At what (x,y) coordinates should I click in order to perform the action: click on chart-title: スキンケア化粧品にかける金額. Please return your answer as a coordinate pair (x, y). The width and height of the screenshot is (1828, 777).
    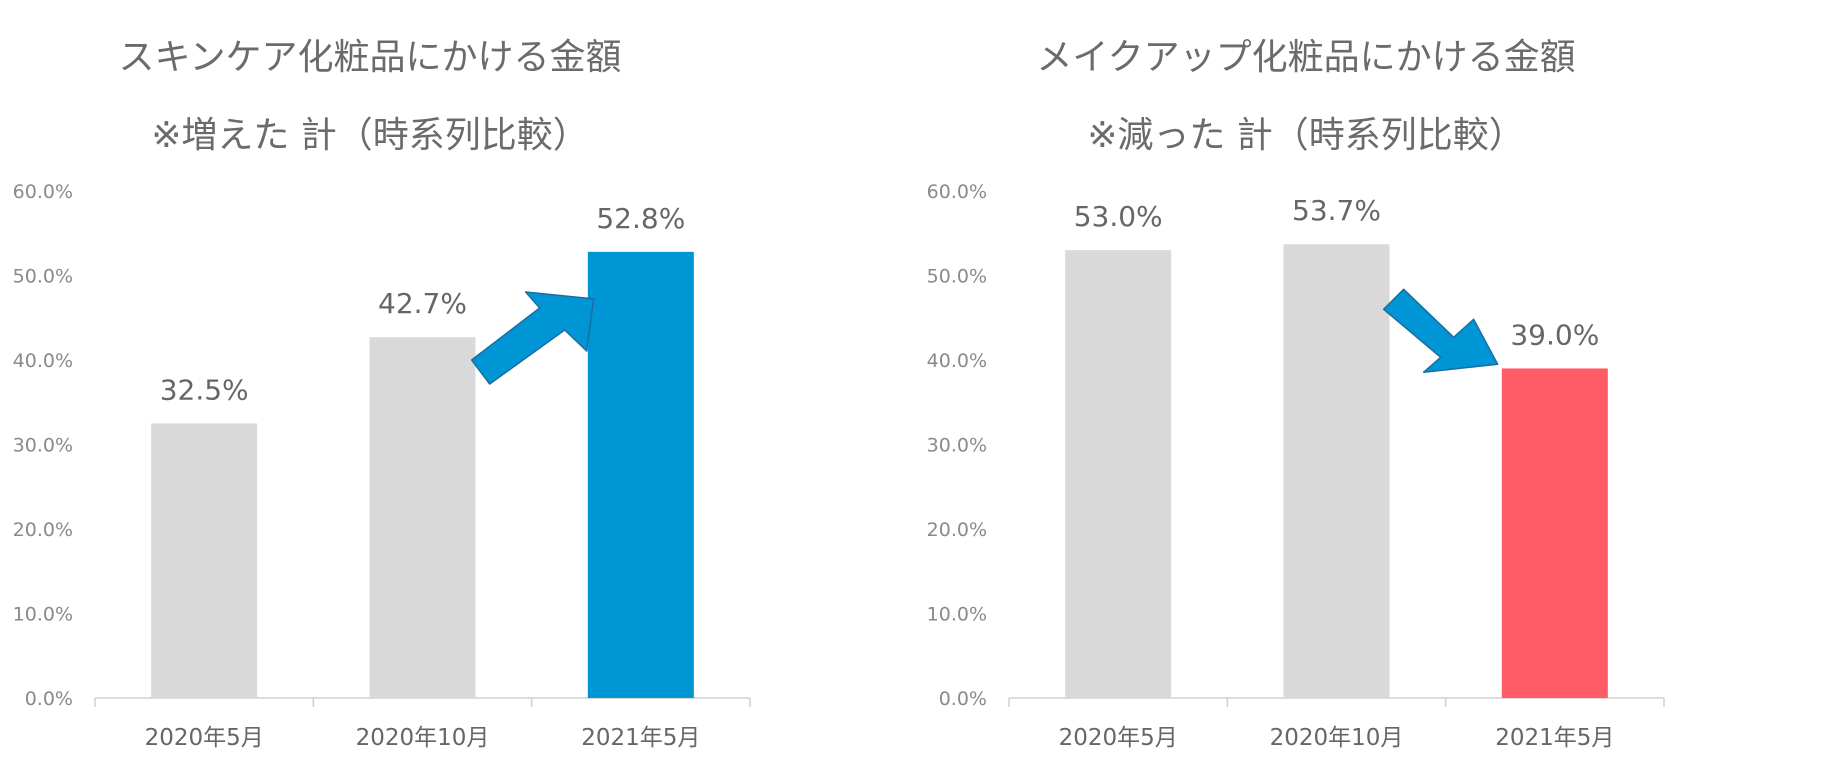
    Looking at the image, I should click on (370, 57).